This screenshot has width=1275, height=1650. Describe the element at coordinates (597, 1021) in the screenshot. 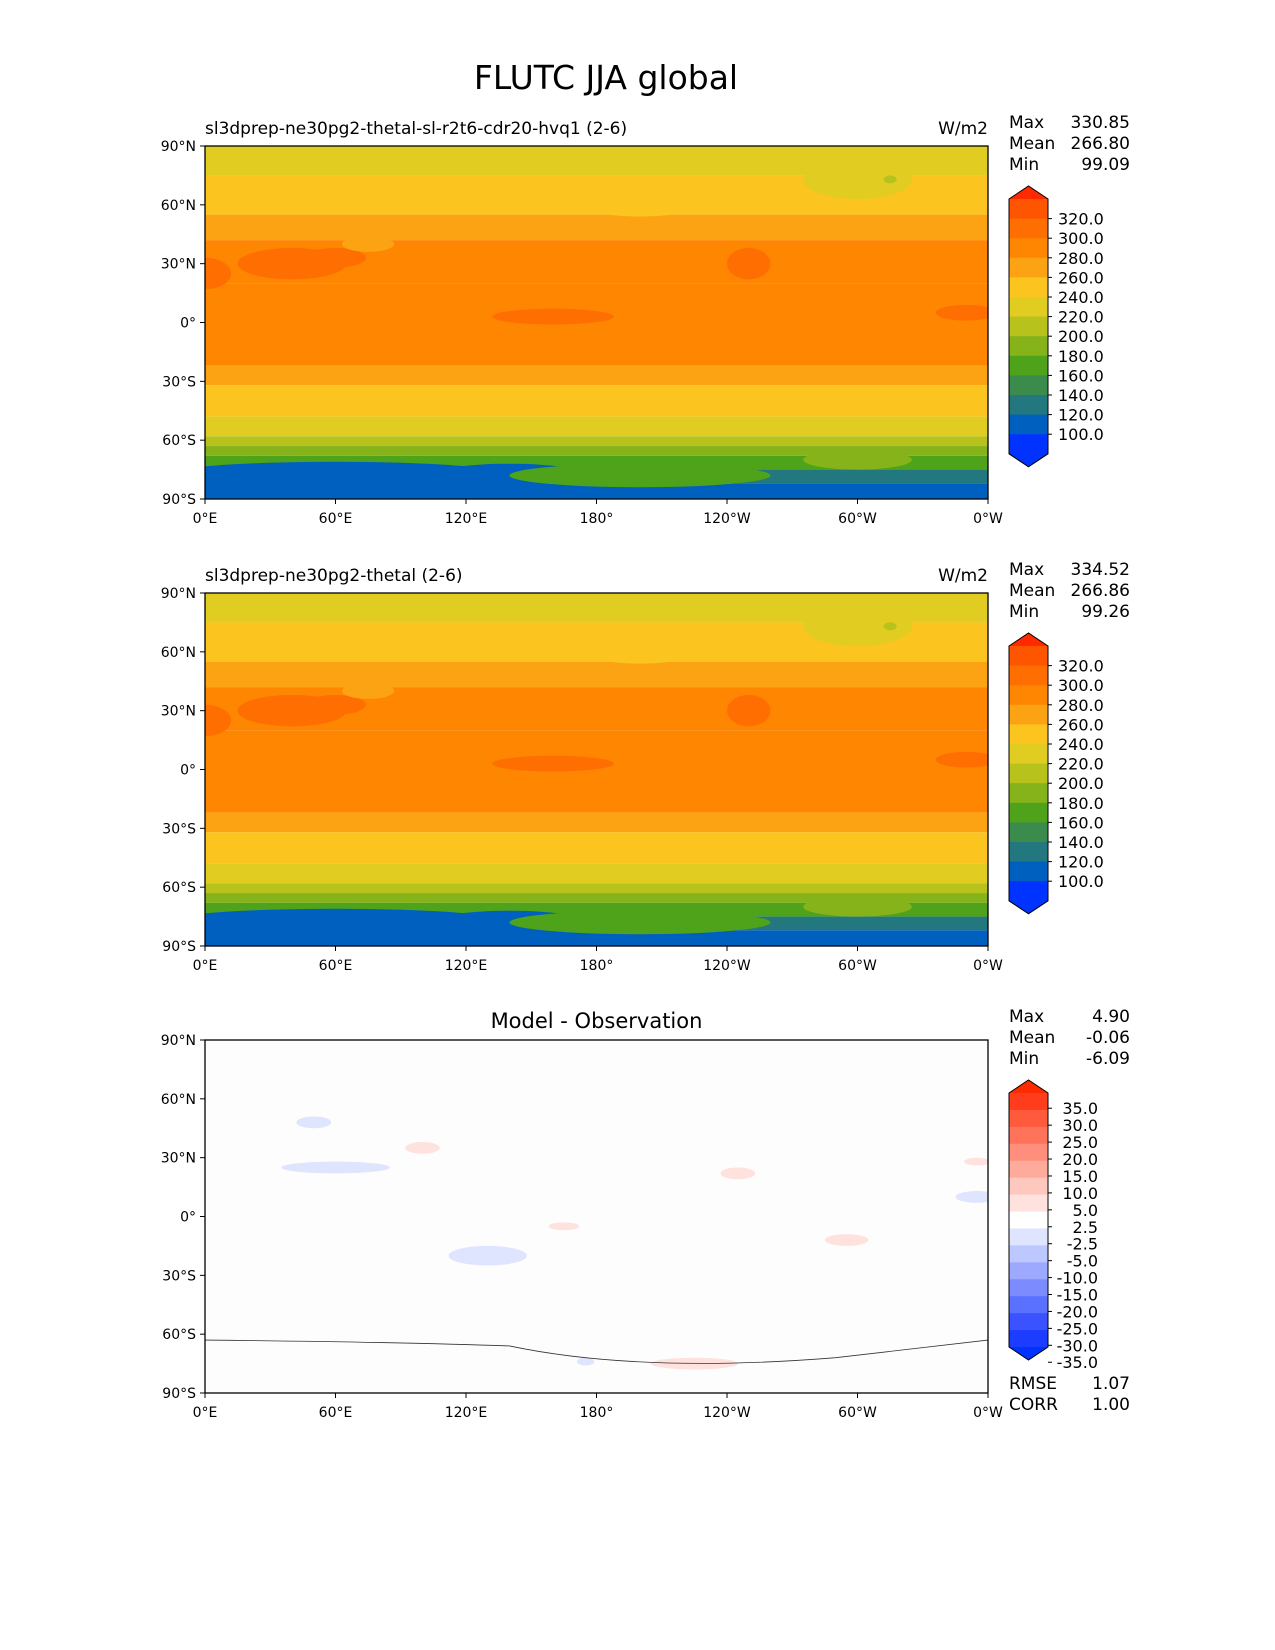

I see `panel-title: Model - Observation` at that location.